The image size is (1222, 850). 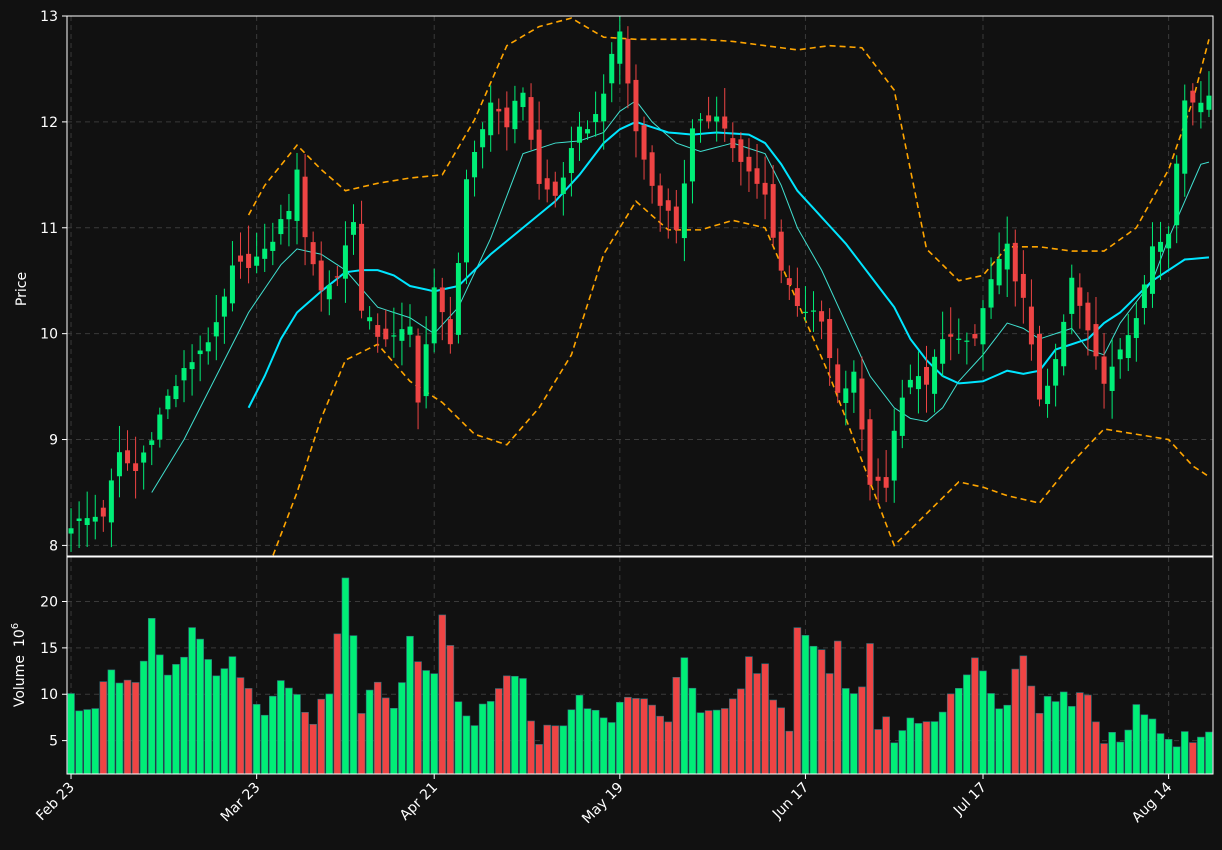 What do you see at coordinates (15, 626) in the screenshot?
I see `volume-unit-exponent: 6` at bounding box center [15, 626].